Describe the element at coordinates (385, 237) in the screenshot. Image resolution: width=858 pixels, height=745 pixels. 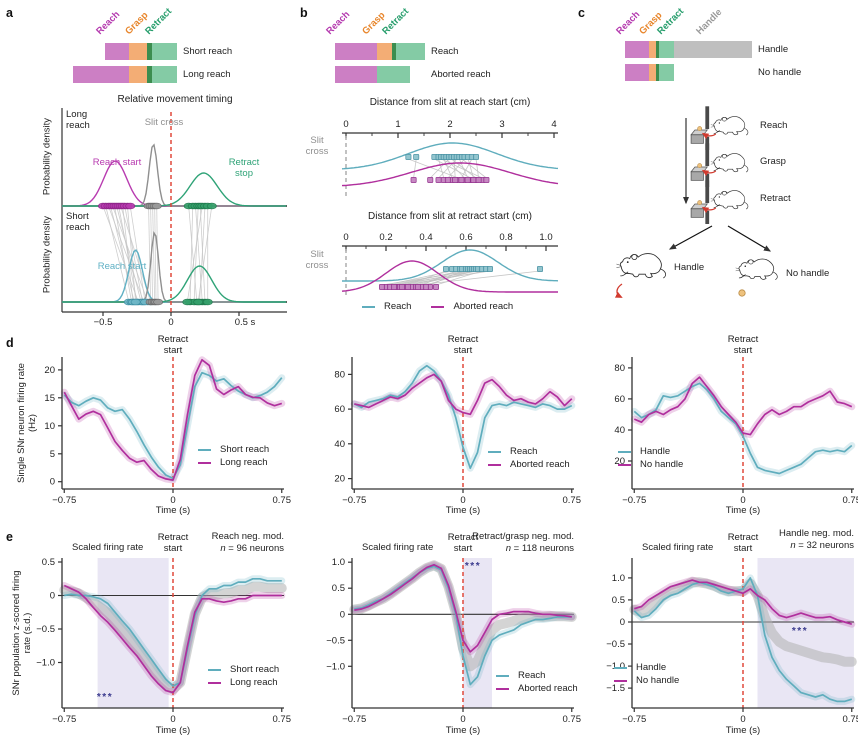
I see `tick-label: 0.2` at that location.